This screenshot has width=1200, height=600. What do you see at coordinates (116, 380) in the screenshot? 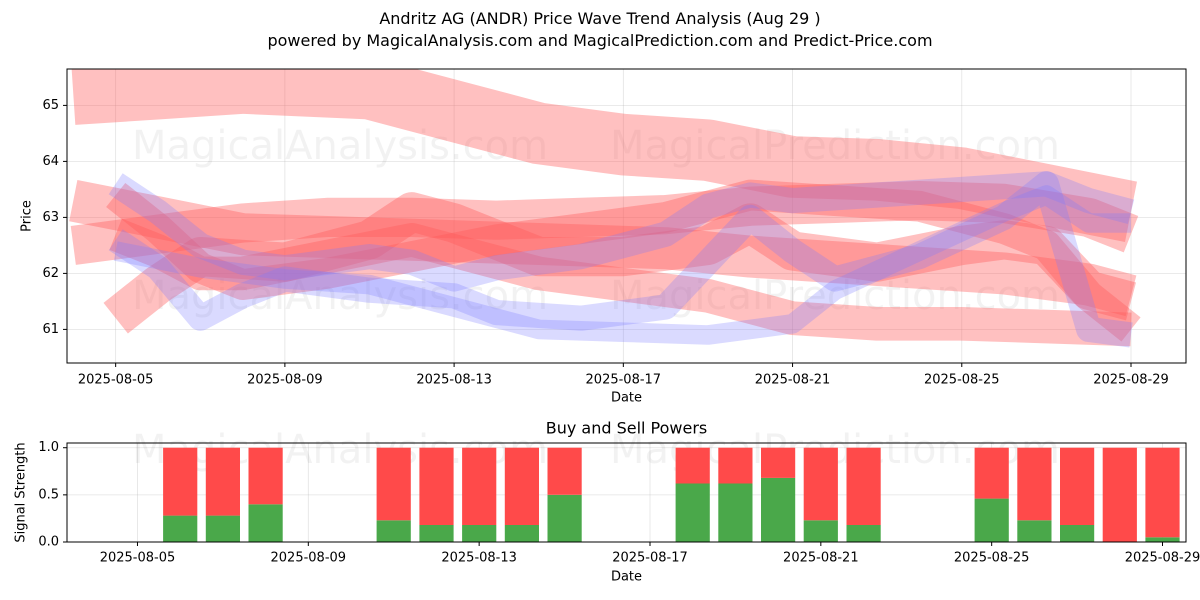
I see `price-x-tick-label: 2025-08-05` at bounding box center [116, 380].